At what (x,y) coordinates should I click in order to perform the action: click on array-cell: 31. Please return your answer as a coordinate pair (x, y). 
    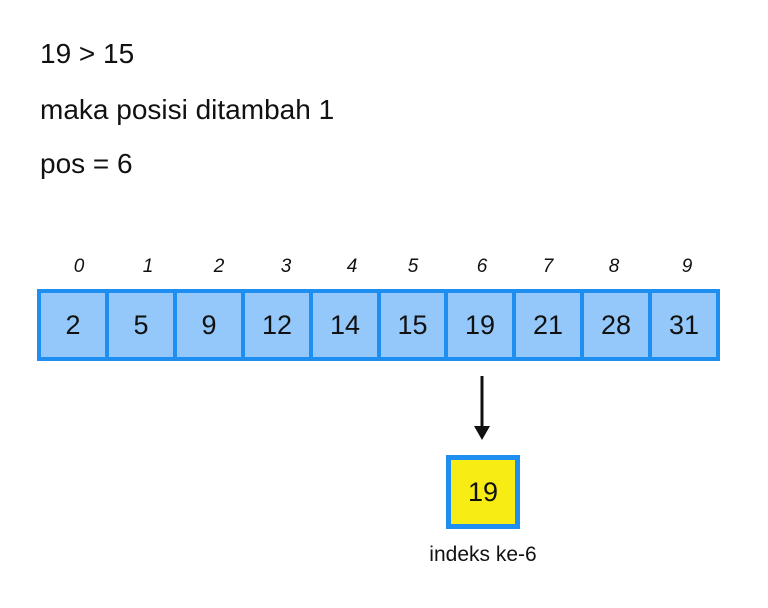
    Looking at the image, I should click on (684, 325).